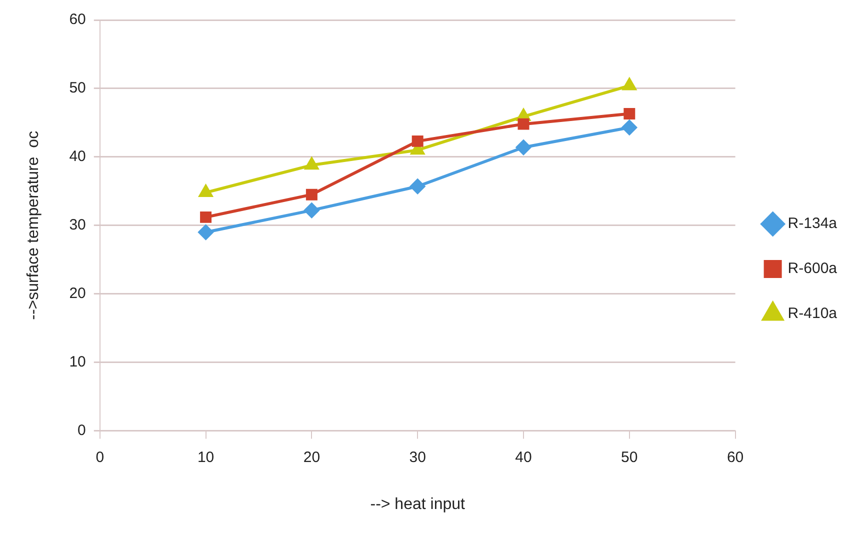  What do you see at coordinates (311, 457) in the screenshot?
I see `x-tick-label: 20` at bounding box center [311, 457].